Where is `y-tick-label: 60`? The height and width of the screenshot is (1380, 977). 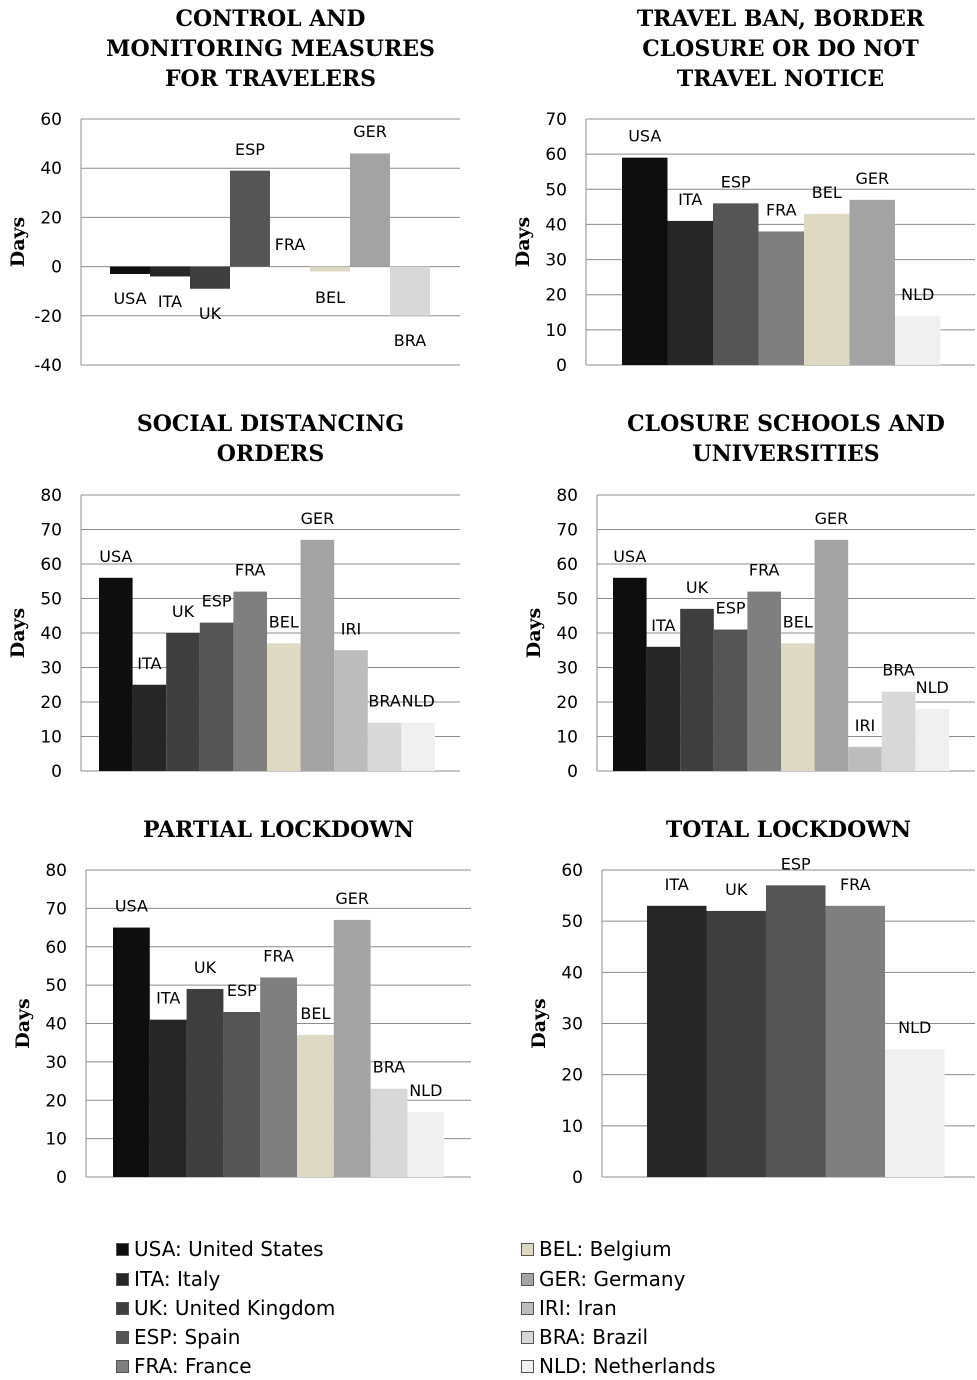
y-tick-label: 60 is located at coordinates (556, 155).